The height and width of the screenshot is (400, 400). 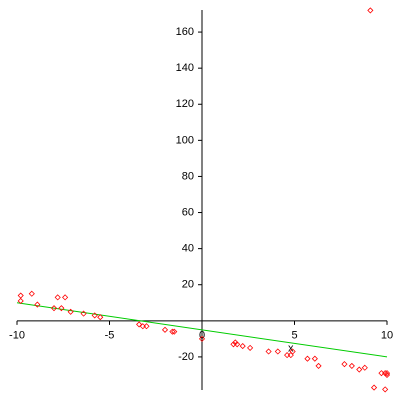 What do you see at coordinates (186, 357) in the screenshot?
I see `y-tick-label: -20` at bounding box center [186, 357].